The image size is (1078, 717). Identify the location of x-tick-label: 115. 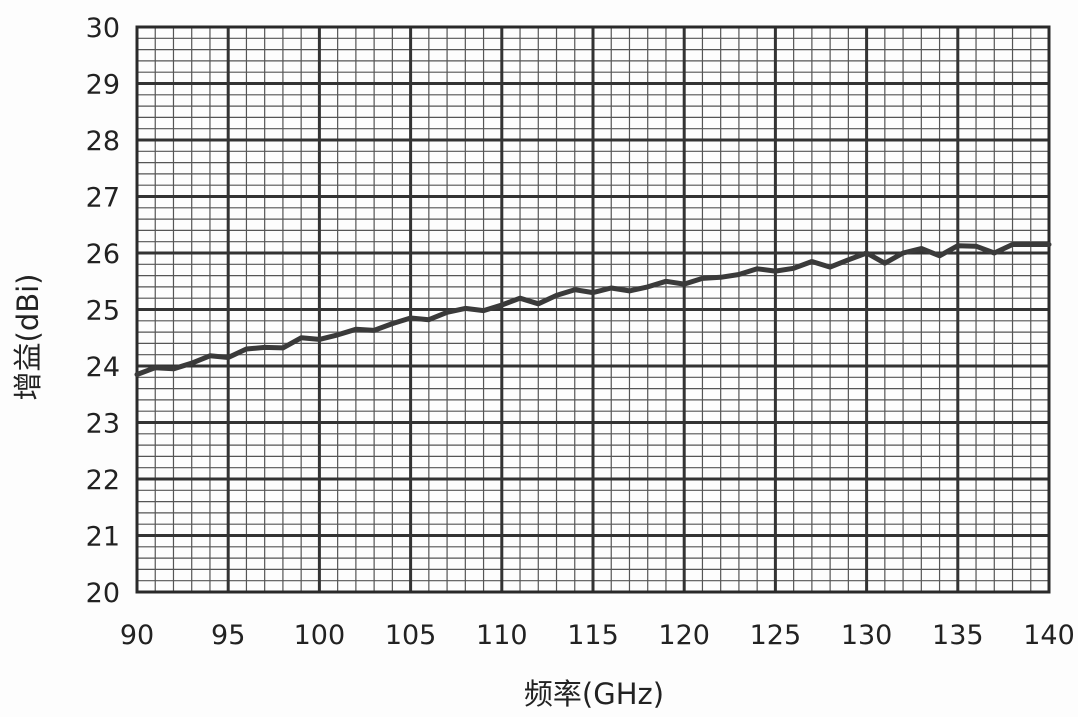
(593, 635).